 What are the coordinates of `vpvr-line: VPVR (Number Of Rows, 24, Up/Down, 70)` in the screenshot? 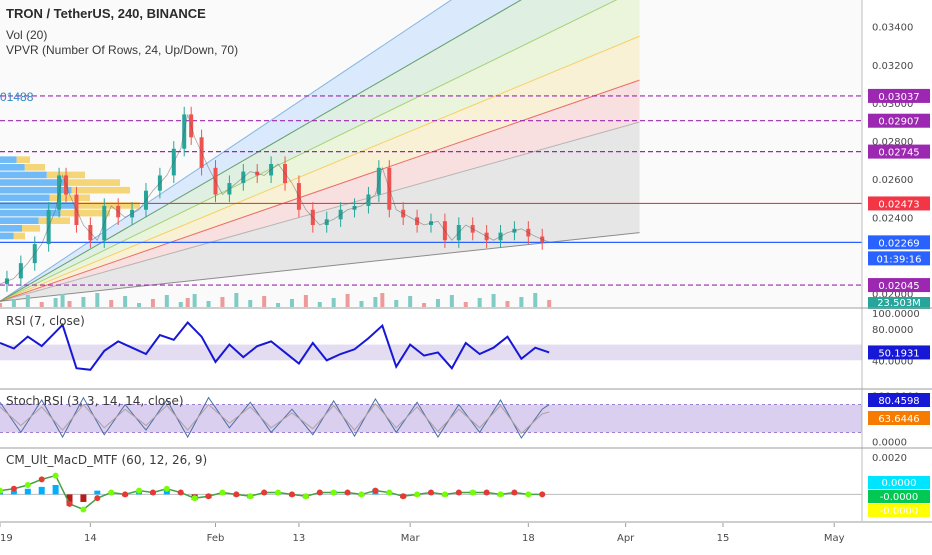 It's located at (122, 50).